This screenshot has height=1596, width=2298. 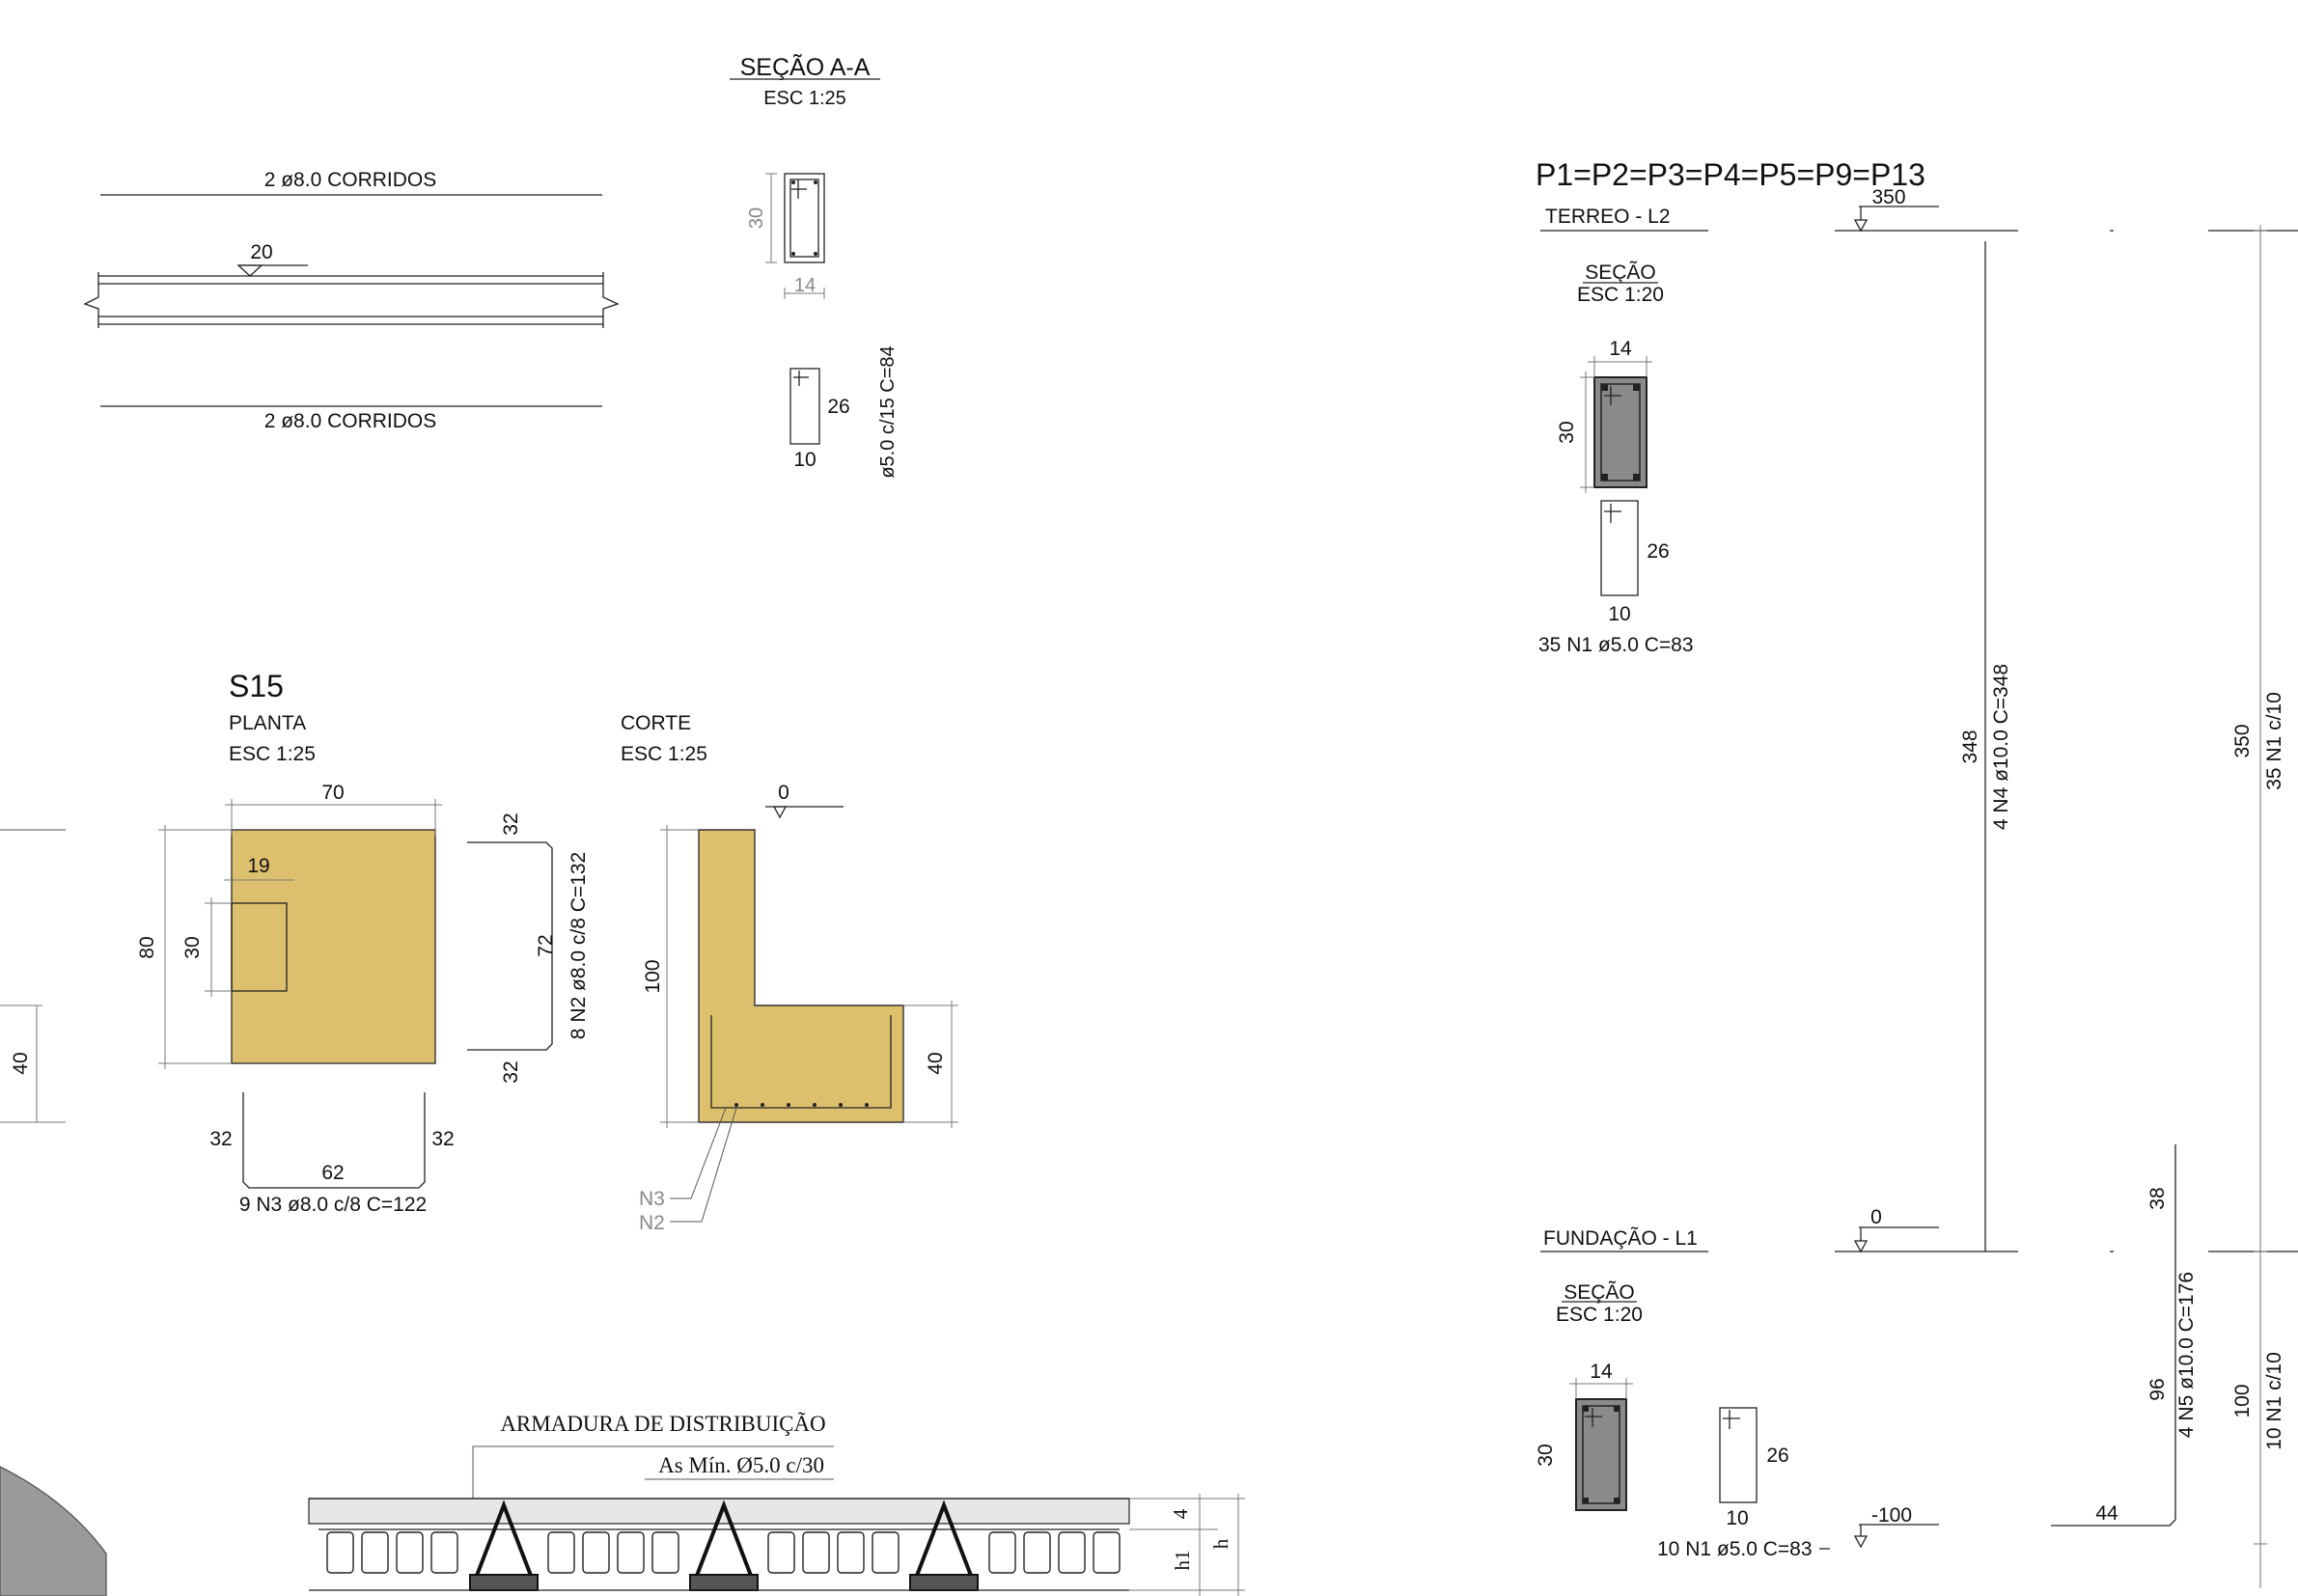 I want to click on column-n5-length: 96, so click(x=2158, y=1389).